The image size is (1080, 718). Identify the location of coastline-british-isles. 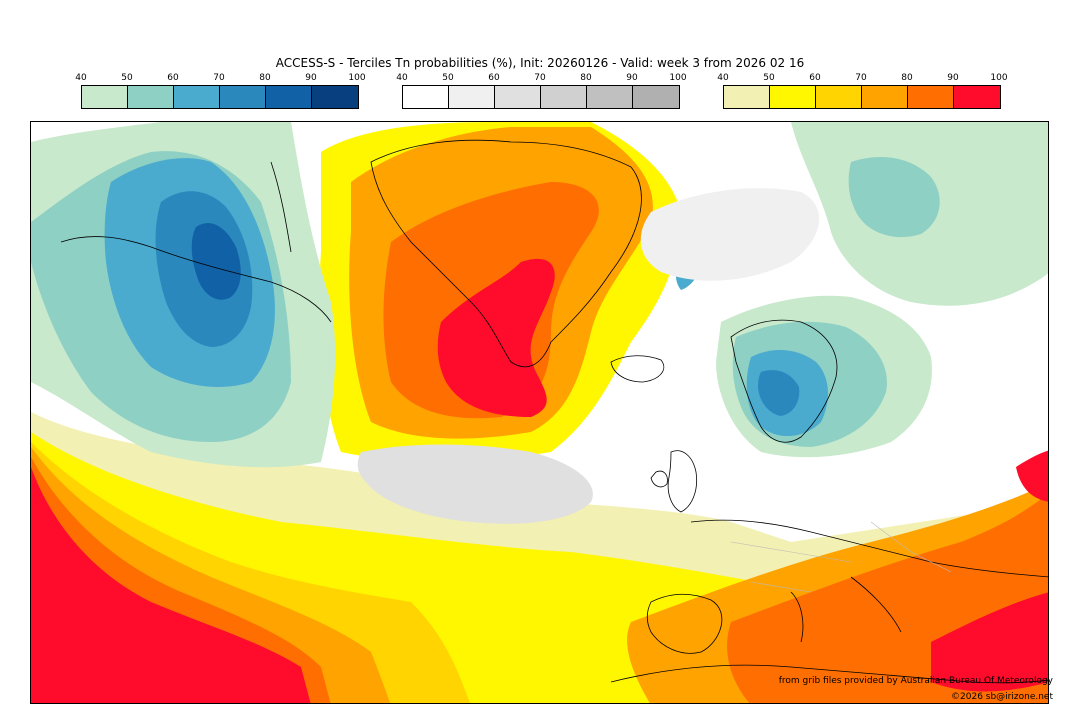
(674, 481).